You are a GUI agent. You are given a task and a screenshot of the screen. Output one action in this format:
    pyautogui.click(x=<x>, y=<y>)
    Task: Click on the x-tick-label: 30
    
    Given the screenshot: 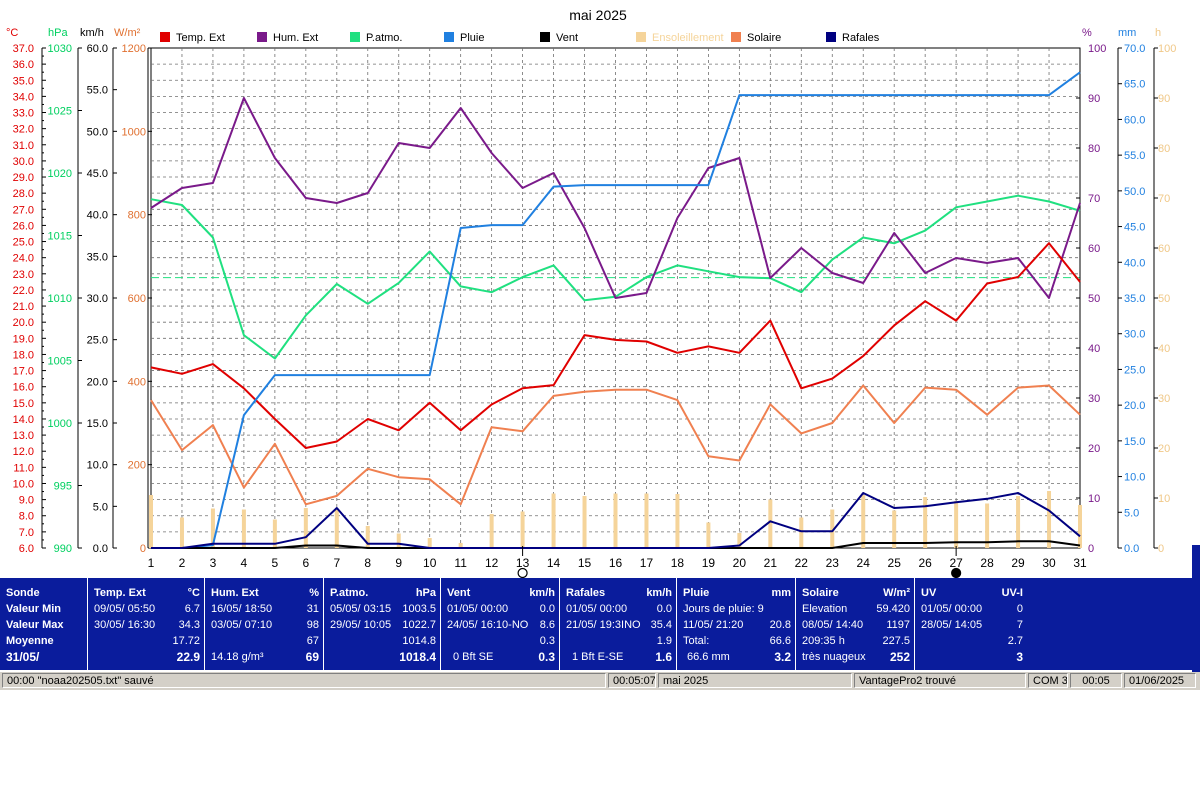 What is the action you would take?
    pyautogui.click(x=1049, y=563)
    